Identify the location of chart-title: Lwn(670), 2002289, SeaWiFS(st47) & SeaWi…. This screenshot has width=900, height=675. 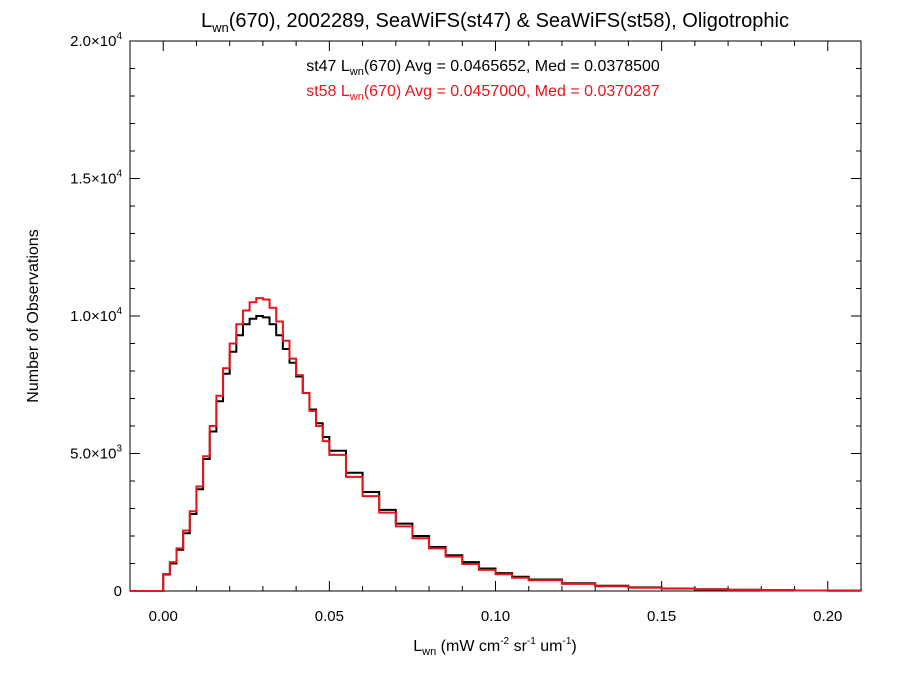
(495, 22).